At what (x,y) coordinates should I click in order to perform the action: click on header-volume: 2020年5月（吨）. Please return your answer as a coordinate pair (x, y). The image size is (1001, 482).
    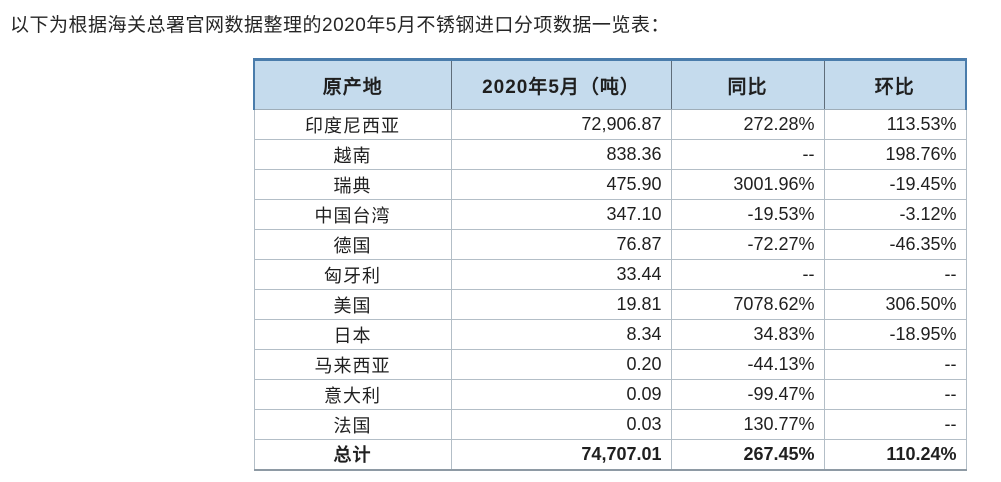
    Looking at the image, I should click on (561, 84).